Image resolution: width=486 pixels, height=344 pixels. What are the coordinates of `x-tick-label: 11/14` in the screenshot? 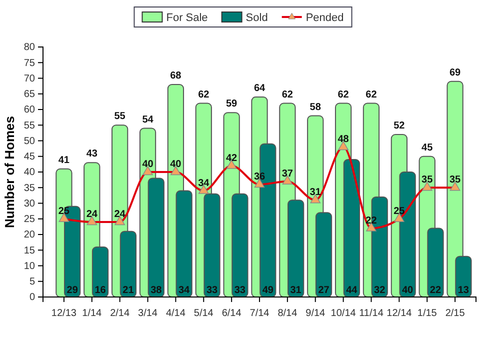 It's located at (371, 313).